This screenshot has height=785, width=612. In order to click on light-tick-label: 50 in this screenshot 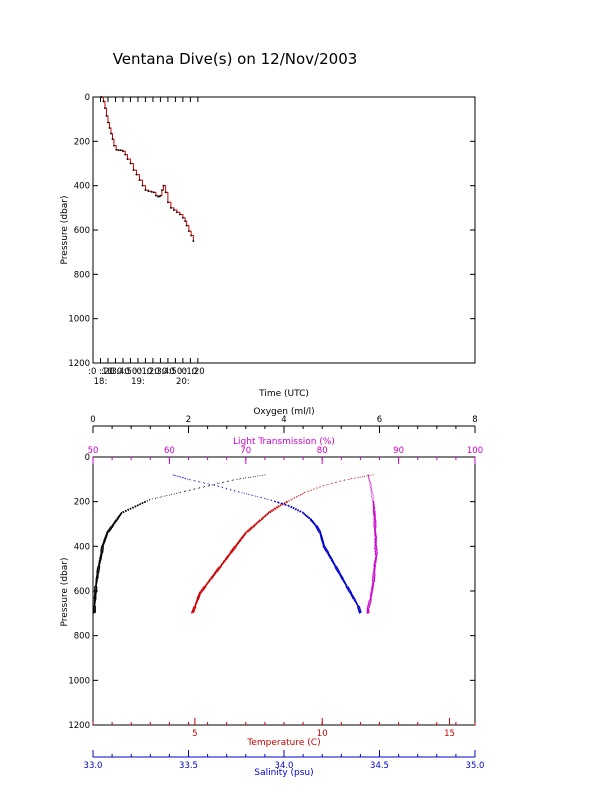, I will do `click(93, 451)`.